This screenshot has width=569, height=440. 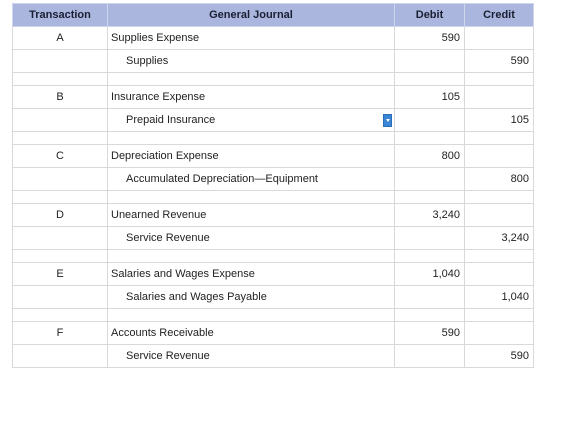 I want to click on header-row: Transaction General Journal Debit Credit, so click(x=273, y=15).